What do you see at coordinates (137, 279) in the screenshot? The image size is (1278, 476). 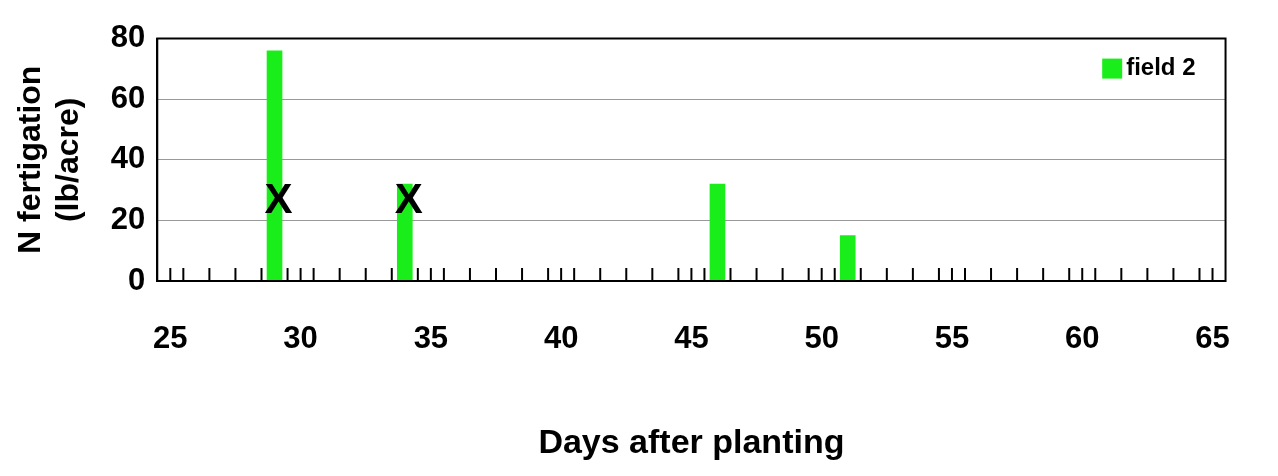 I see `y-tick-label: 0` at bounding box center [137, 279].